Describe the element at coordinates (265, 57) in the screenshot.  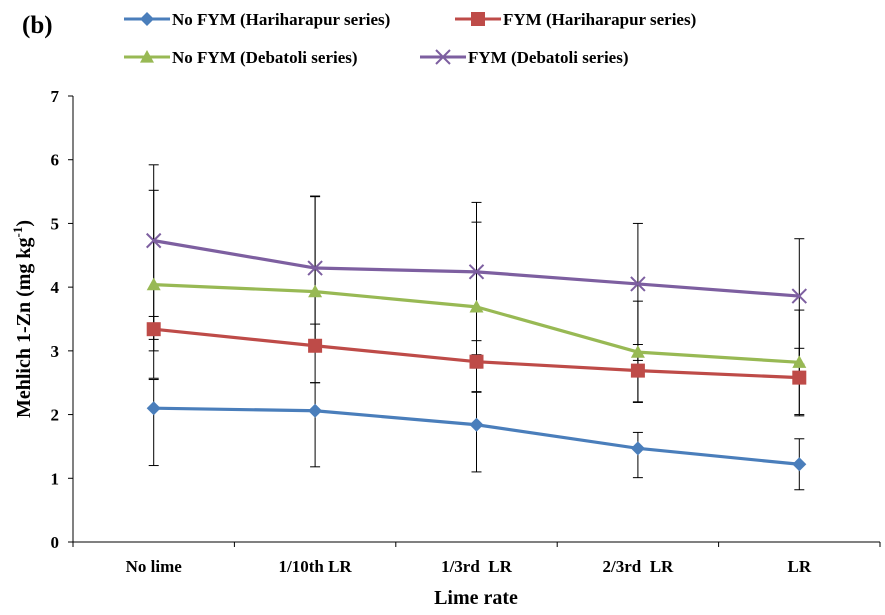
I see `legend-label-series-3: No FYM (Debatoli series)` at that location.